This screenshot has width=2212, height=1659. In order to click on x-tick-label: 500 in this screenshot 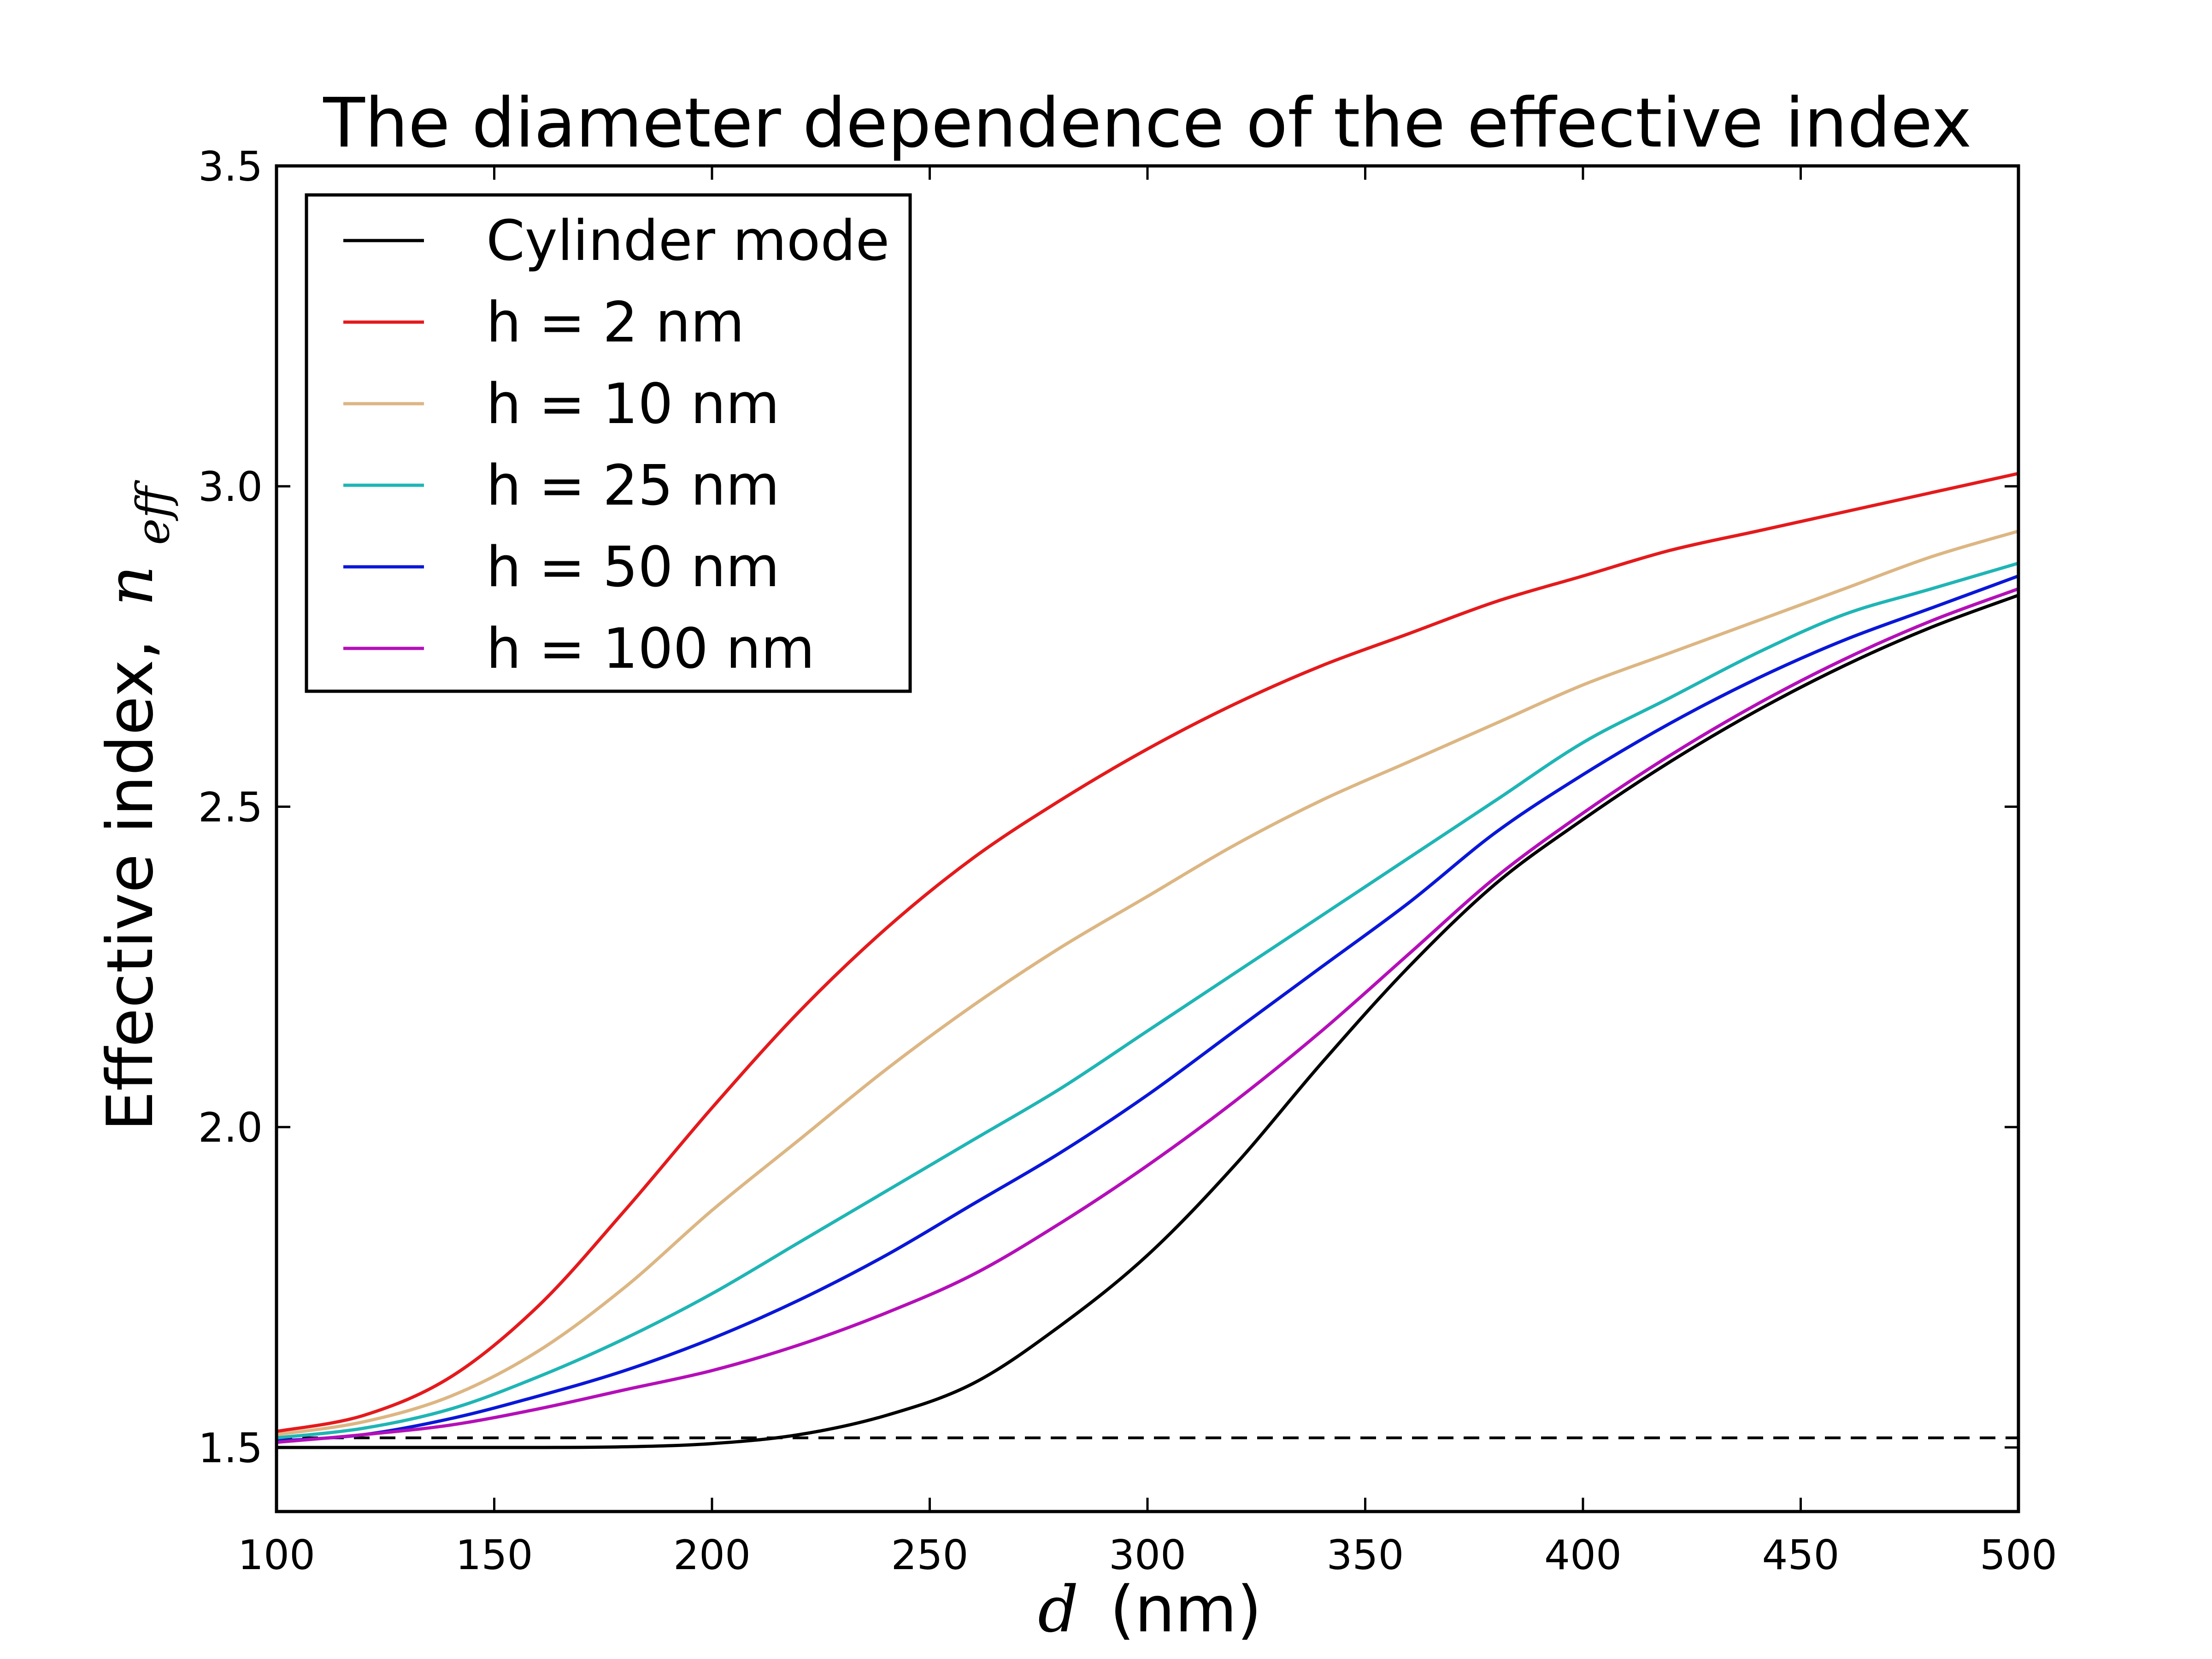, I will do `click(2018, 1555)`.